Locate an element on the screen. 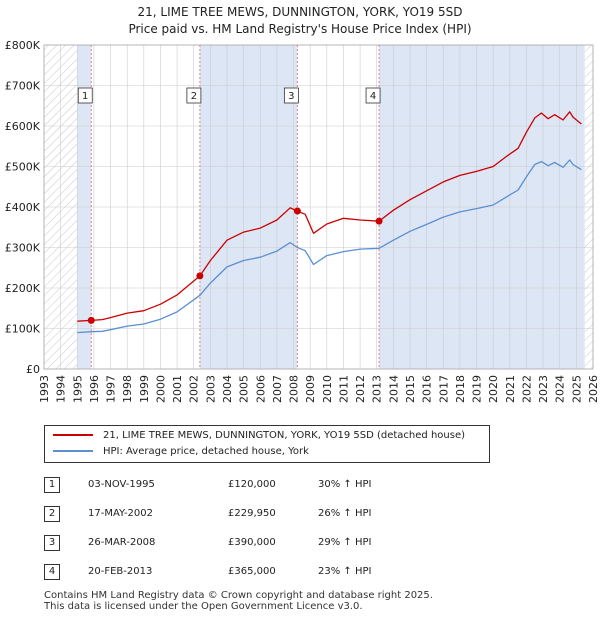 This screenshot has height=620, width=600. sale-hpi-diff: 26% ↑ HPI is located at coordinates (345, 513).